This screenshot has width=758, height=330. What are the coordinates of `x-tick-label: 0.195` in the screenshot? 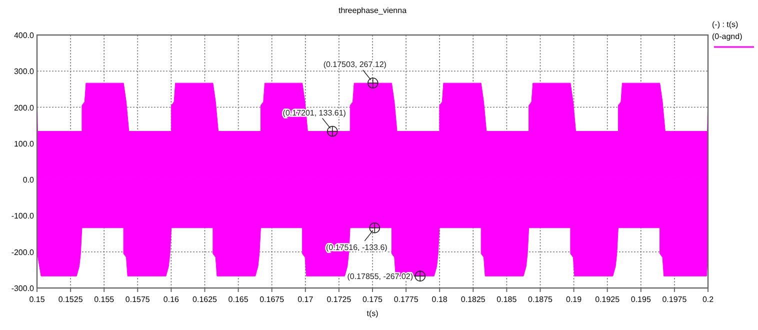 It's located at (641, 299).